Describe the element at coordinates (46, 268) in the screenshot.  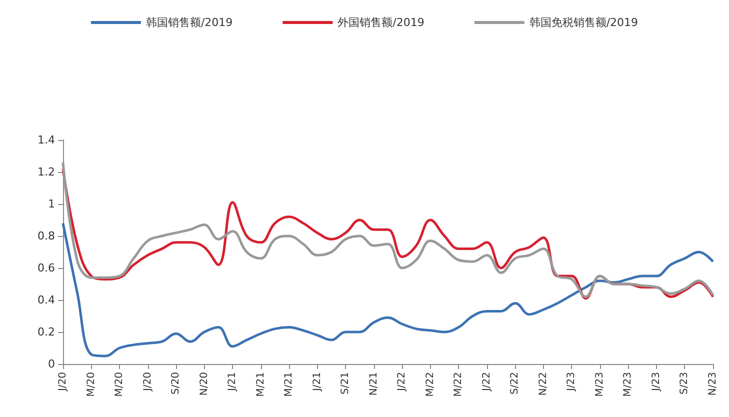
I see `y-tick-label: 0.6` at that location.